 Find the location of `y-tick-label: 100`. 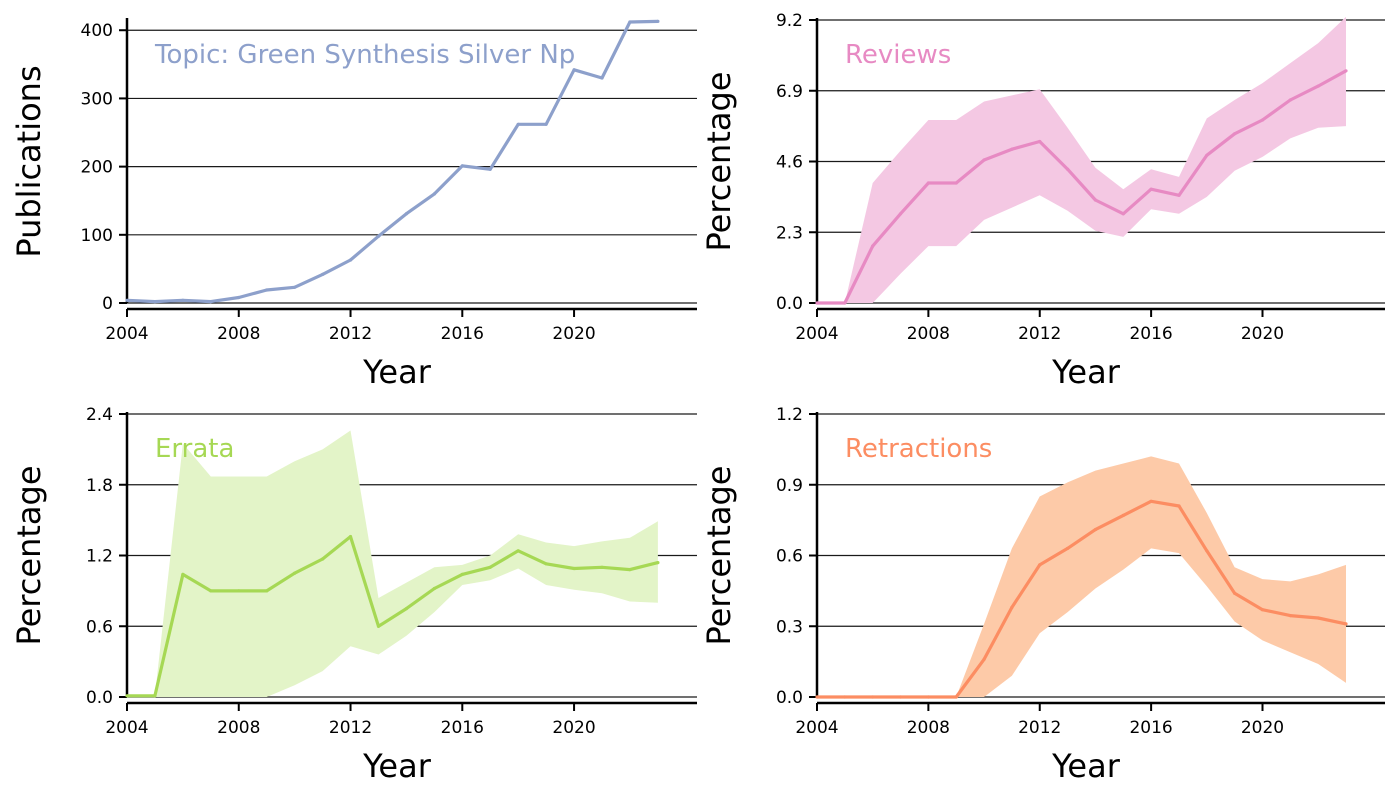

y-tick-label: 100 is located at coordinates (97, 236).